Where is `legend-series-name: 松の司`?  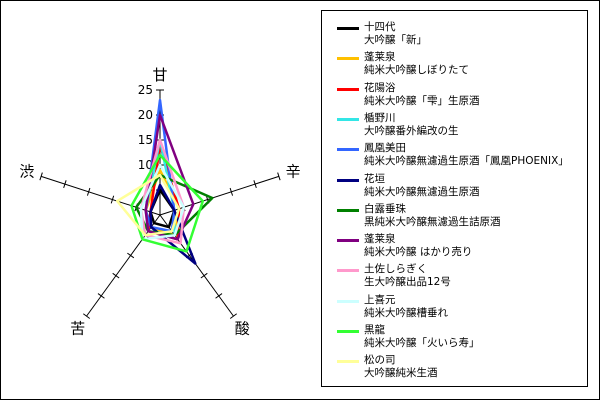
legend-series-name: 松の司 is located at coordinates (380, 360).